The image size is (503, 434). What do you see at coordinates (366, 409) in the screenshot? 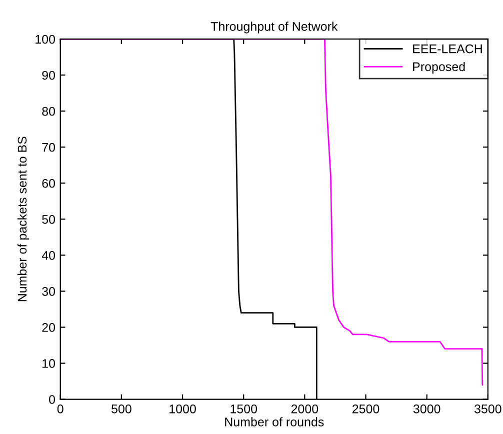
I see `x-tick-label: 2500` at bounding box center [366, 409].